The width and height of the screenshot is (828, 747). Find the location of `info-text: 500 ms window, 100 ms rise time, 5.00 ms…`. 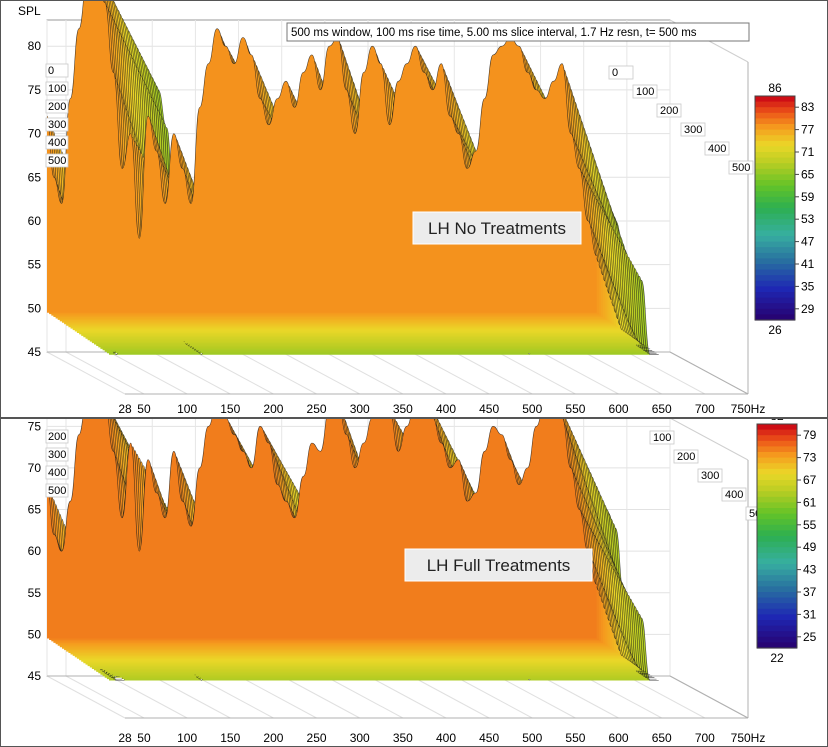

info-text: 500 ms window, 100 ms rise time, 5.00 ms… is located at coordinates (494, 33).